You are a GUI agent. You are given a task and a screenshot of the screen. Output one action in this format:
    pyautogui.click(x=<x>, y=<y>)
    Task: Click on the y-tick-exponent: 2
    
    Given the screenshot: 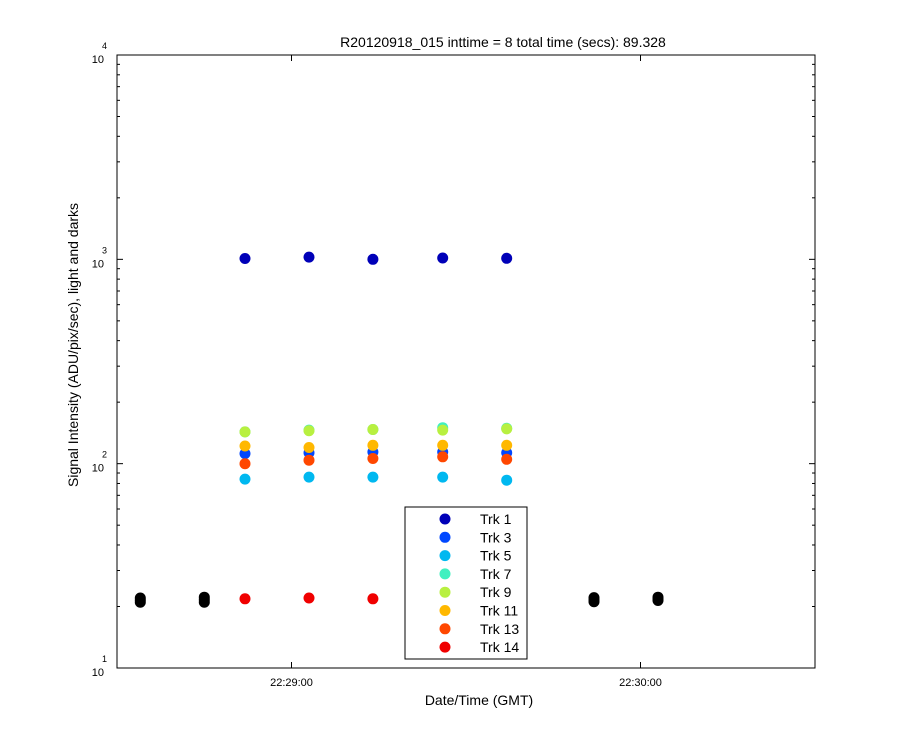 What is the action you would take?
    pyautogui.click(x=104, y=455)
    